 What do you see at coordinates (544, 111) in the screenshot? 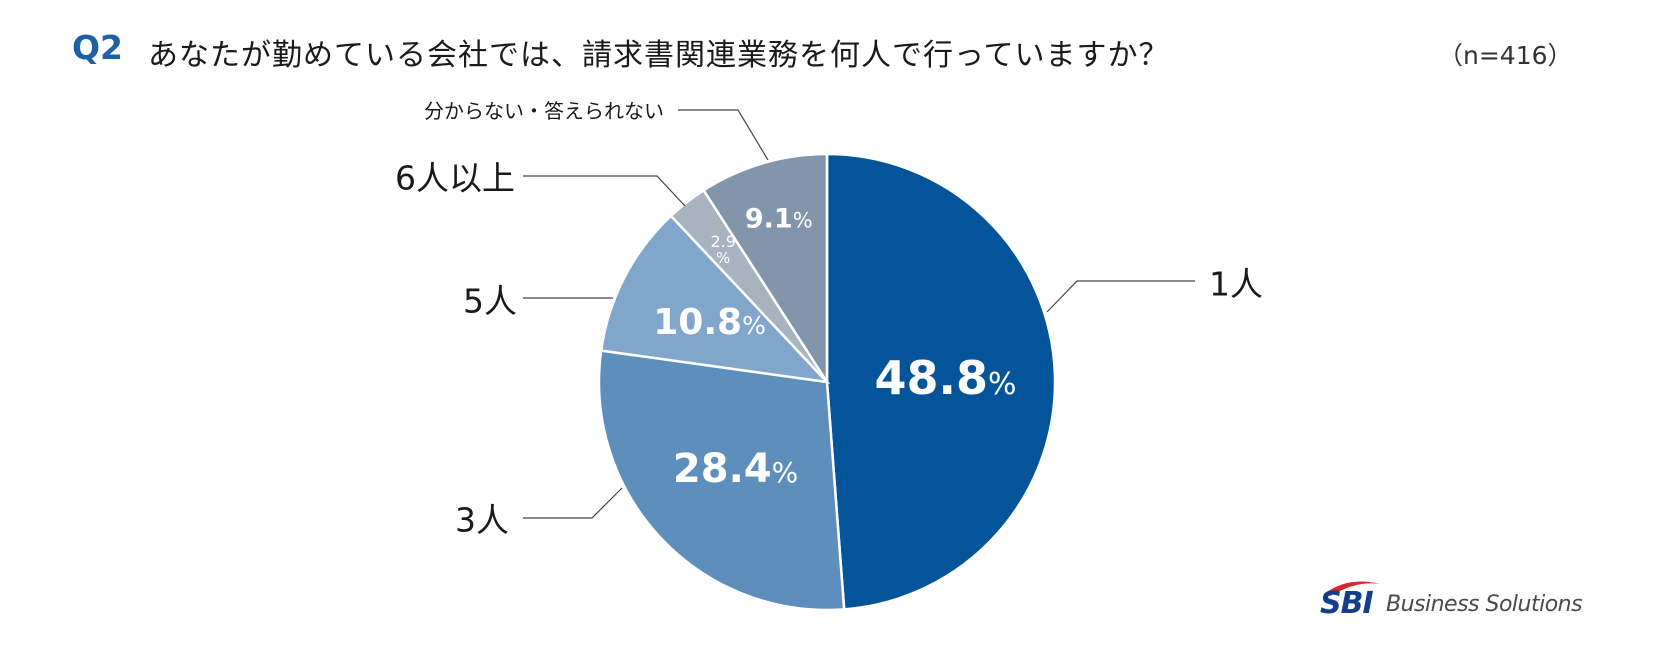
I see `category-label: 分からない・答えられない` at bounding box center [544, 111].